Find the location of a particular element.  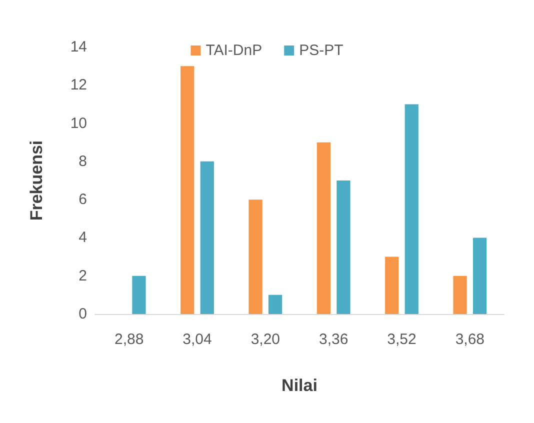

y-tick-label: 14 is located at coordinates (78, 47).